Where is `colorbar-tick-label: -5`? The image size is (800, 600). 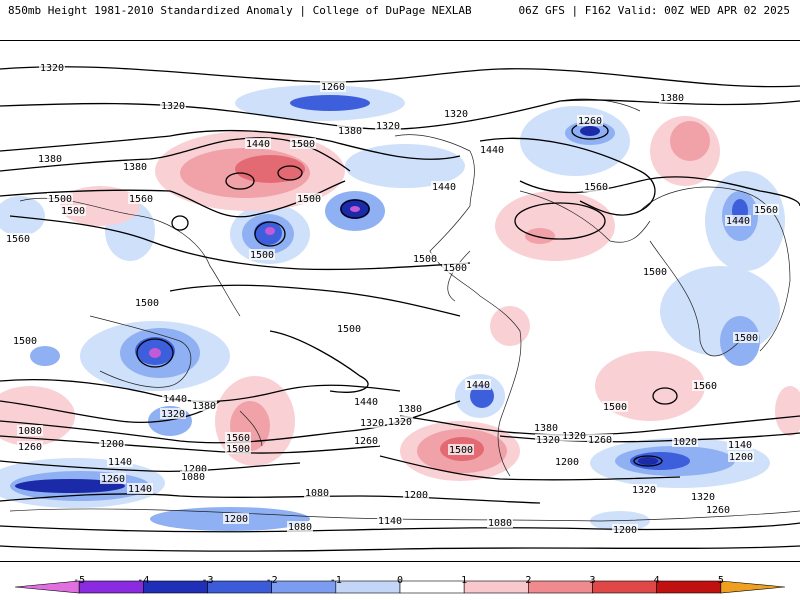
colorbar-tick-label: -5 is located at coordinates (79, 580).